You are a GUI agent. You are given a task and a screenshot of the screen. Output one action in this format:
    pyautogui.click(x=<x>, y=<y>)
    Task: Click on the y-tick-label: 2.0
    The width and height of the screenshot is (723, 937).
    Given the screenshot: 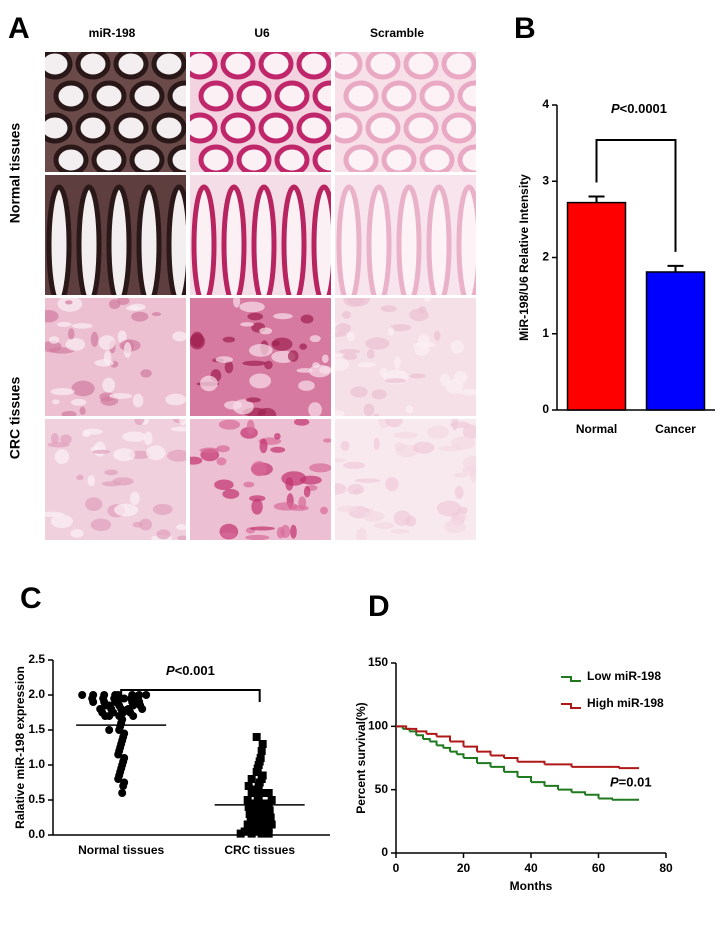 What is the action you would take?
    pyautogui.click(x=36, y=694)
    